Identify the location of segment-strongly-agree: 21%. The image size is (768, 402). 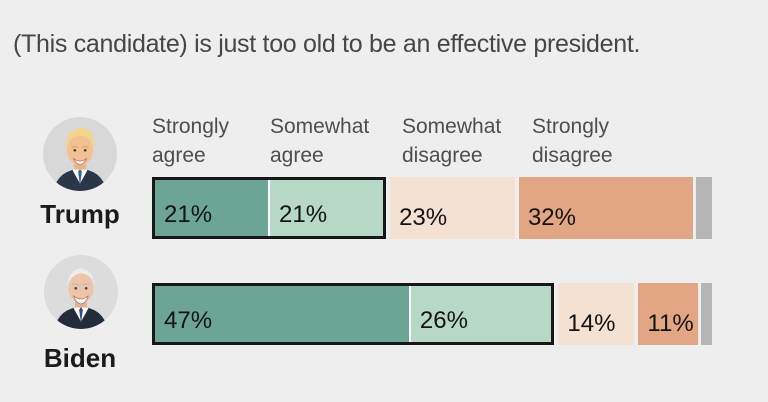
(212, 208).